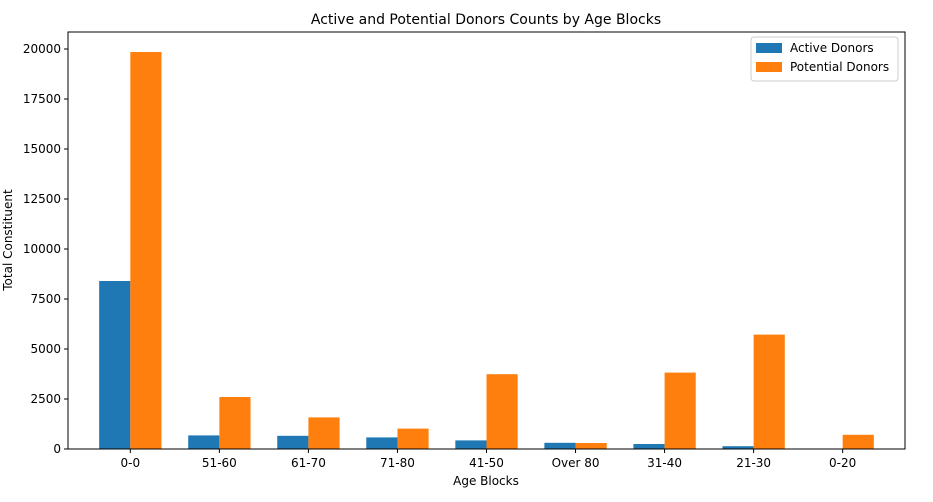  I want to click on y-tick-label: 17500, so click(42, 99).